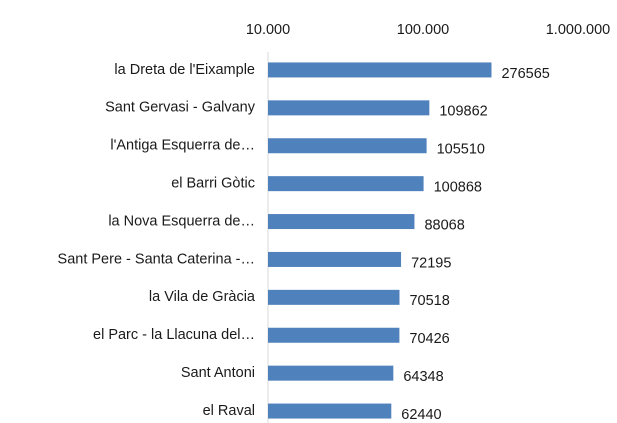  What do you see at coordinates (578, 30) in the screenshot?
I see `x-tick-label: 1.000.000` at bounding box center [578, 30].